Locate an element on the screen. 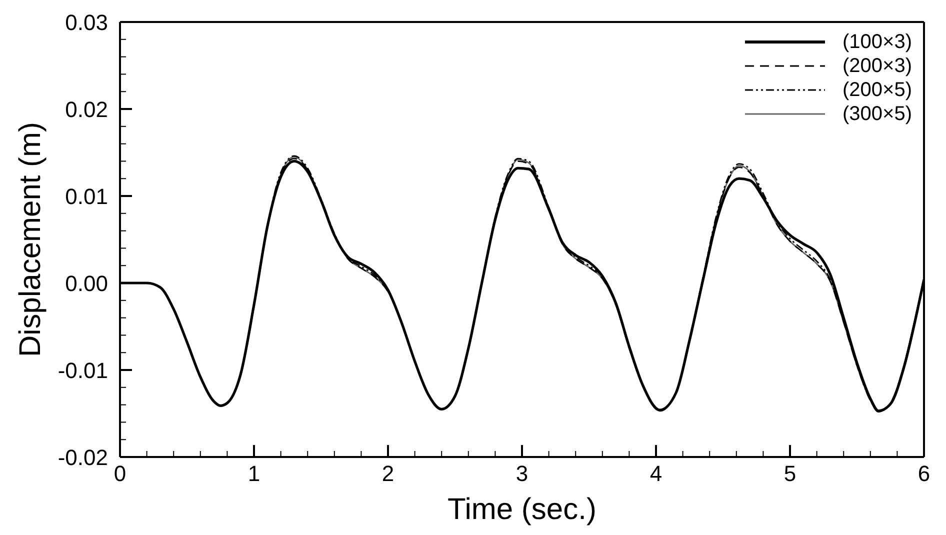 The width and height of the screenshot is (946, 535). x-tick-label: 6 is located at coordinates (924, 473).